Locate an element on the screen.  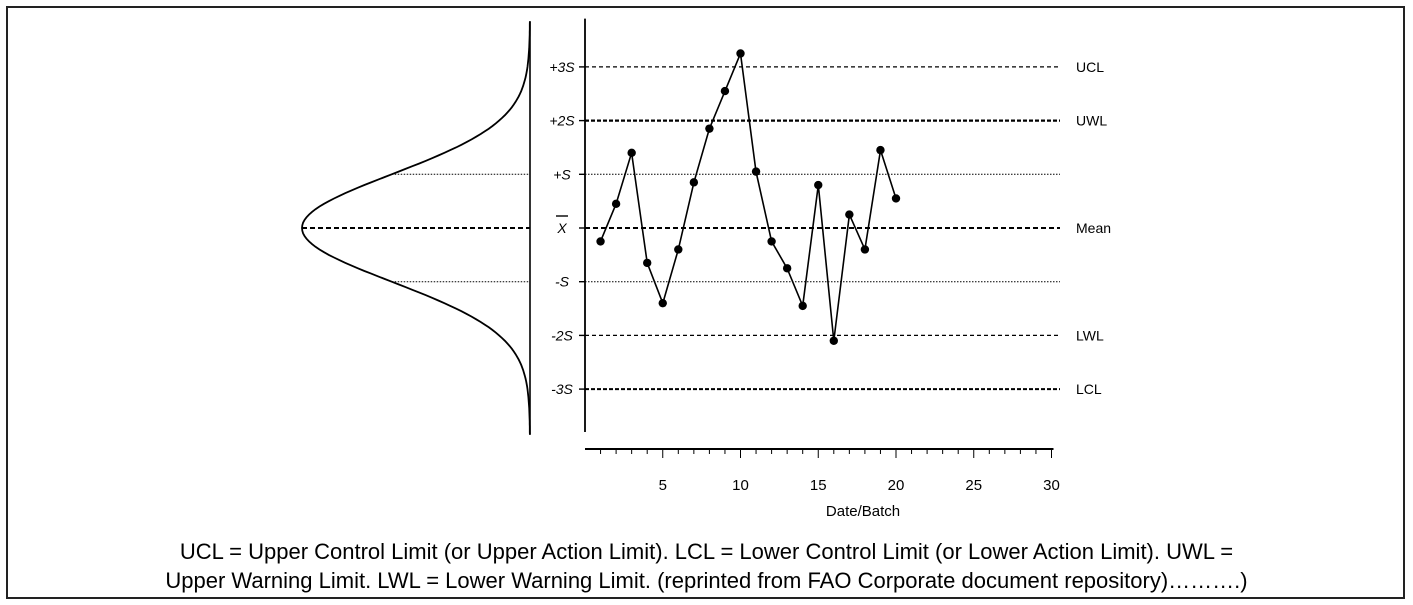
y-level-label-6: -3S is located at coordinates (562, 389).